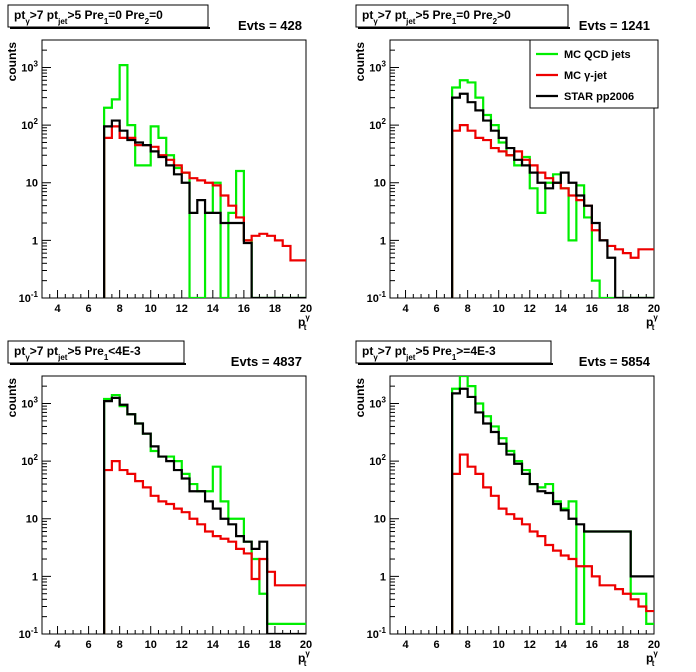  I want to click on panel-title: ptγ>7 ptjet>5 Pre1=0 Pre2>0, so click(436, 17).